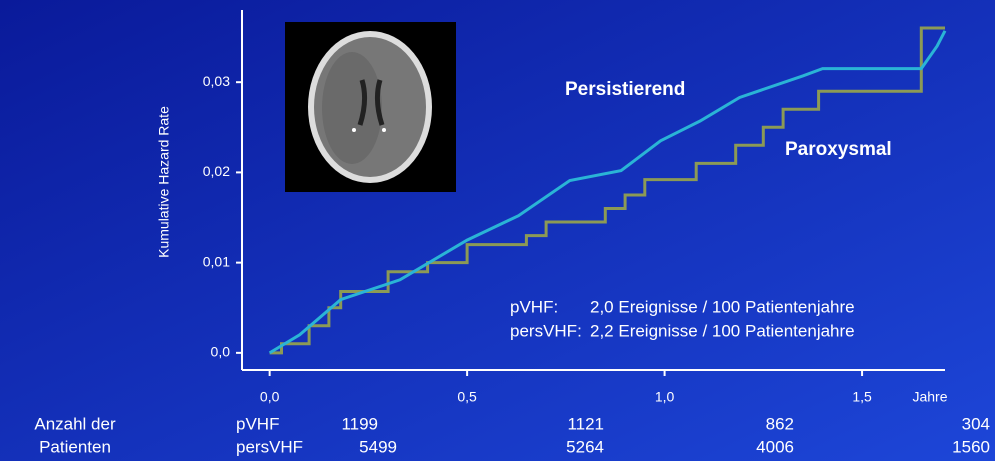 Image resolution: width=995 pixels, height=461 pixels. What do you see at coordinates (257, 423) in the screenshot?
I see `row-name: pVHF` at bounding box center [257, 423].